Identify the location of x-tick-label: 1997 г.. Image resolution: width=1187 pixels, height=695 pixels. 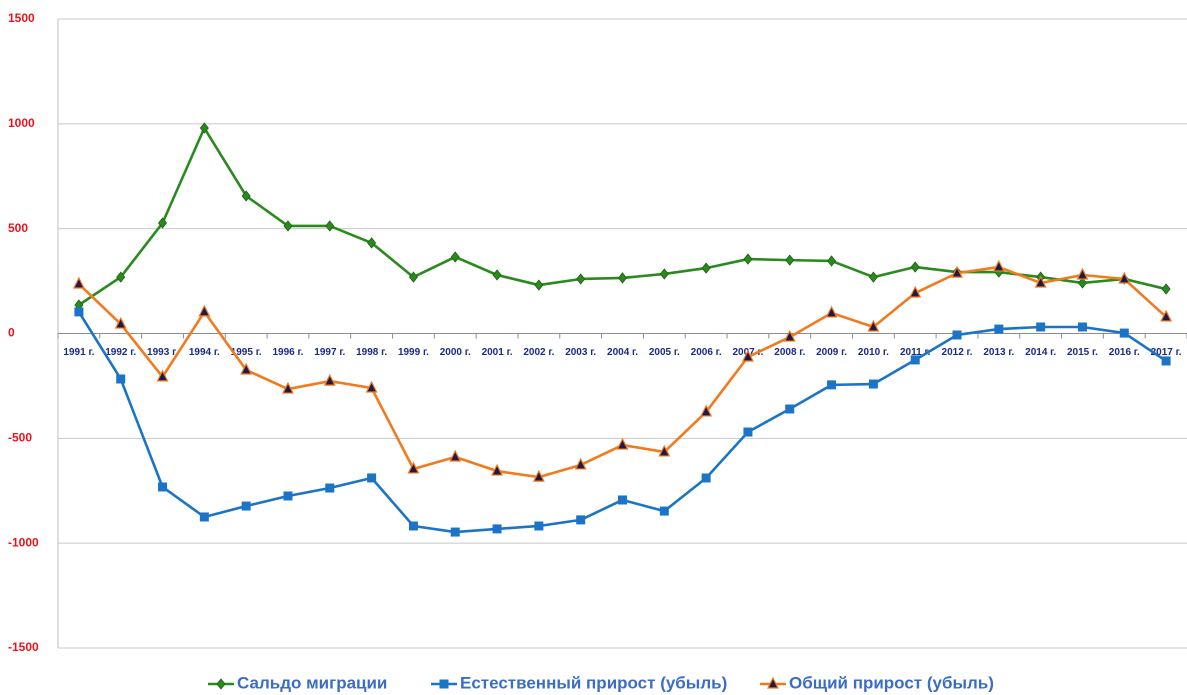
(329, 352).